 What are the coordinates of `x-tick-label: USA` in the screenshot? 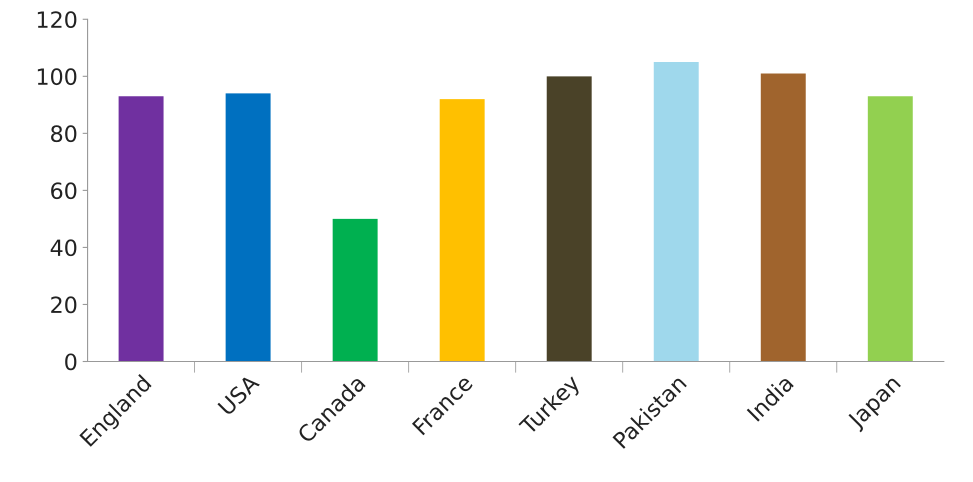 It's located at (238, 394).